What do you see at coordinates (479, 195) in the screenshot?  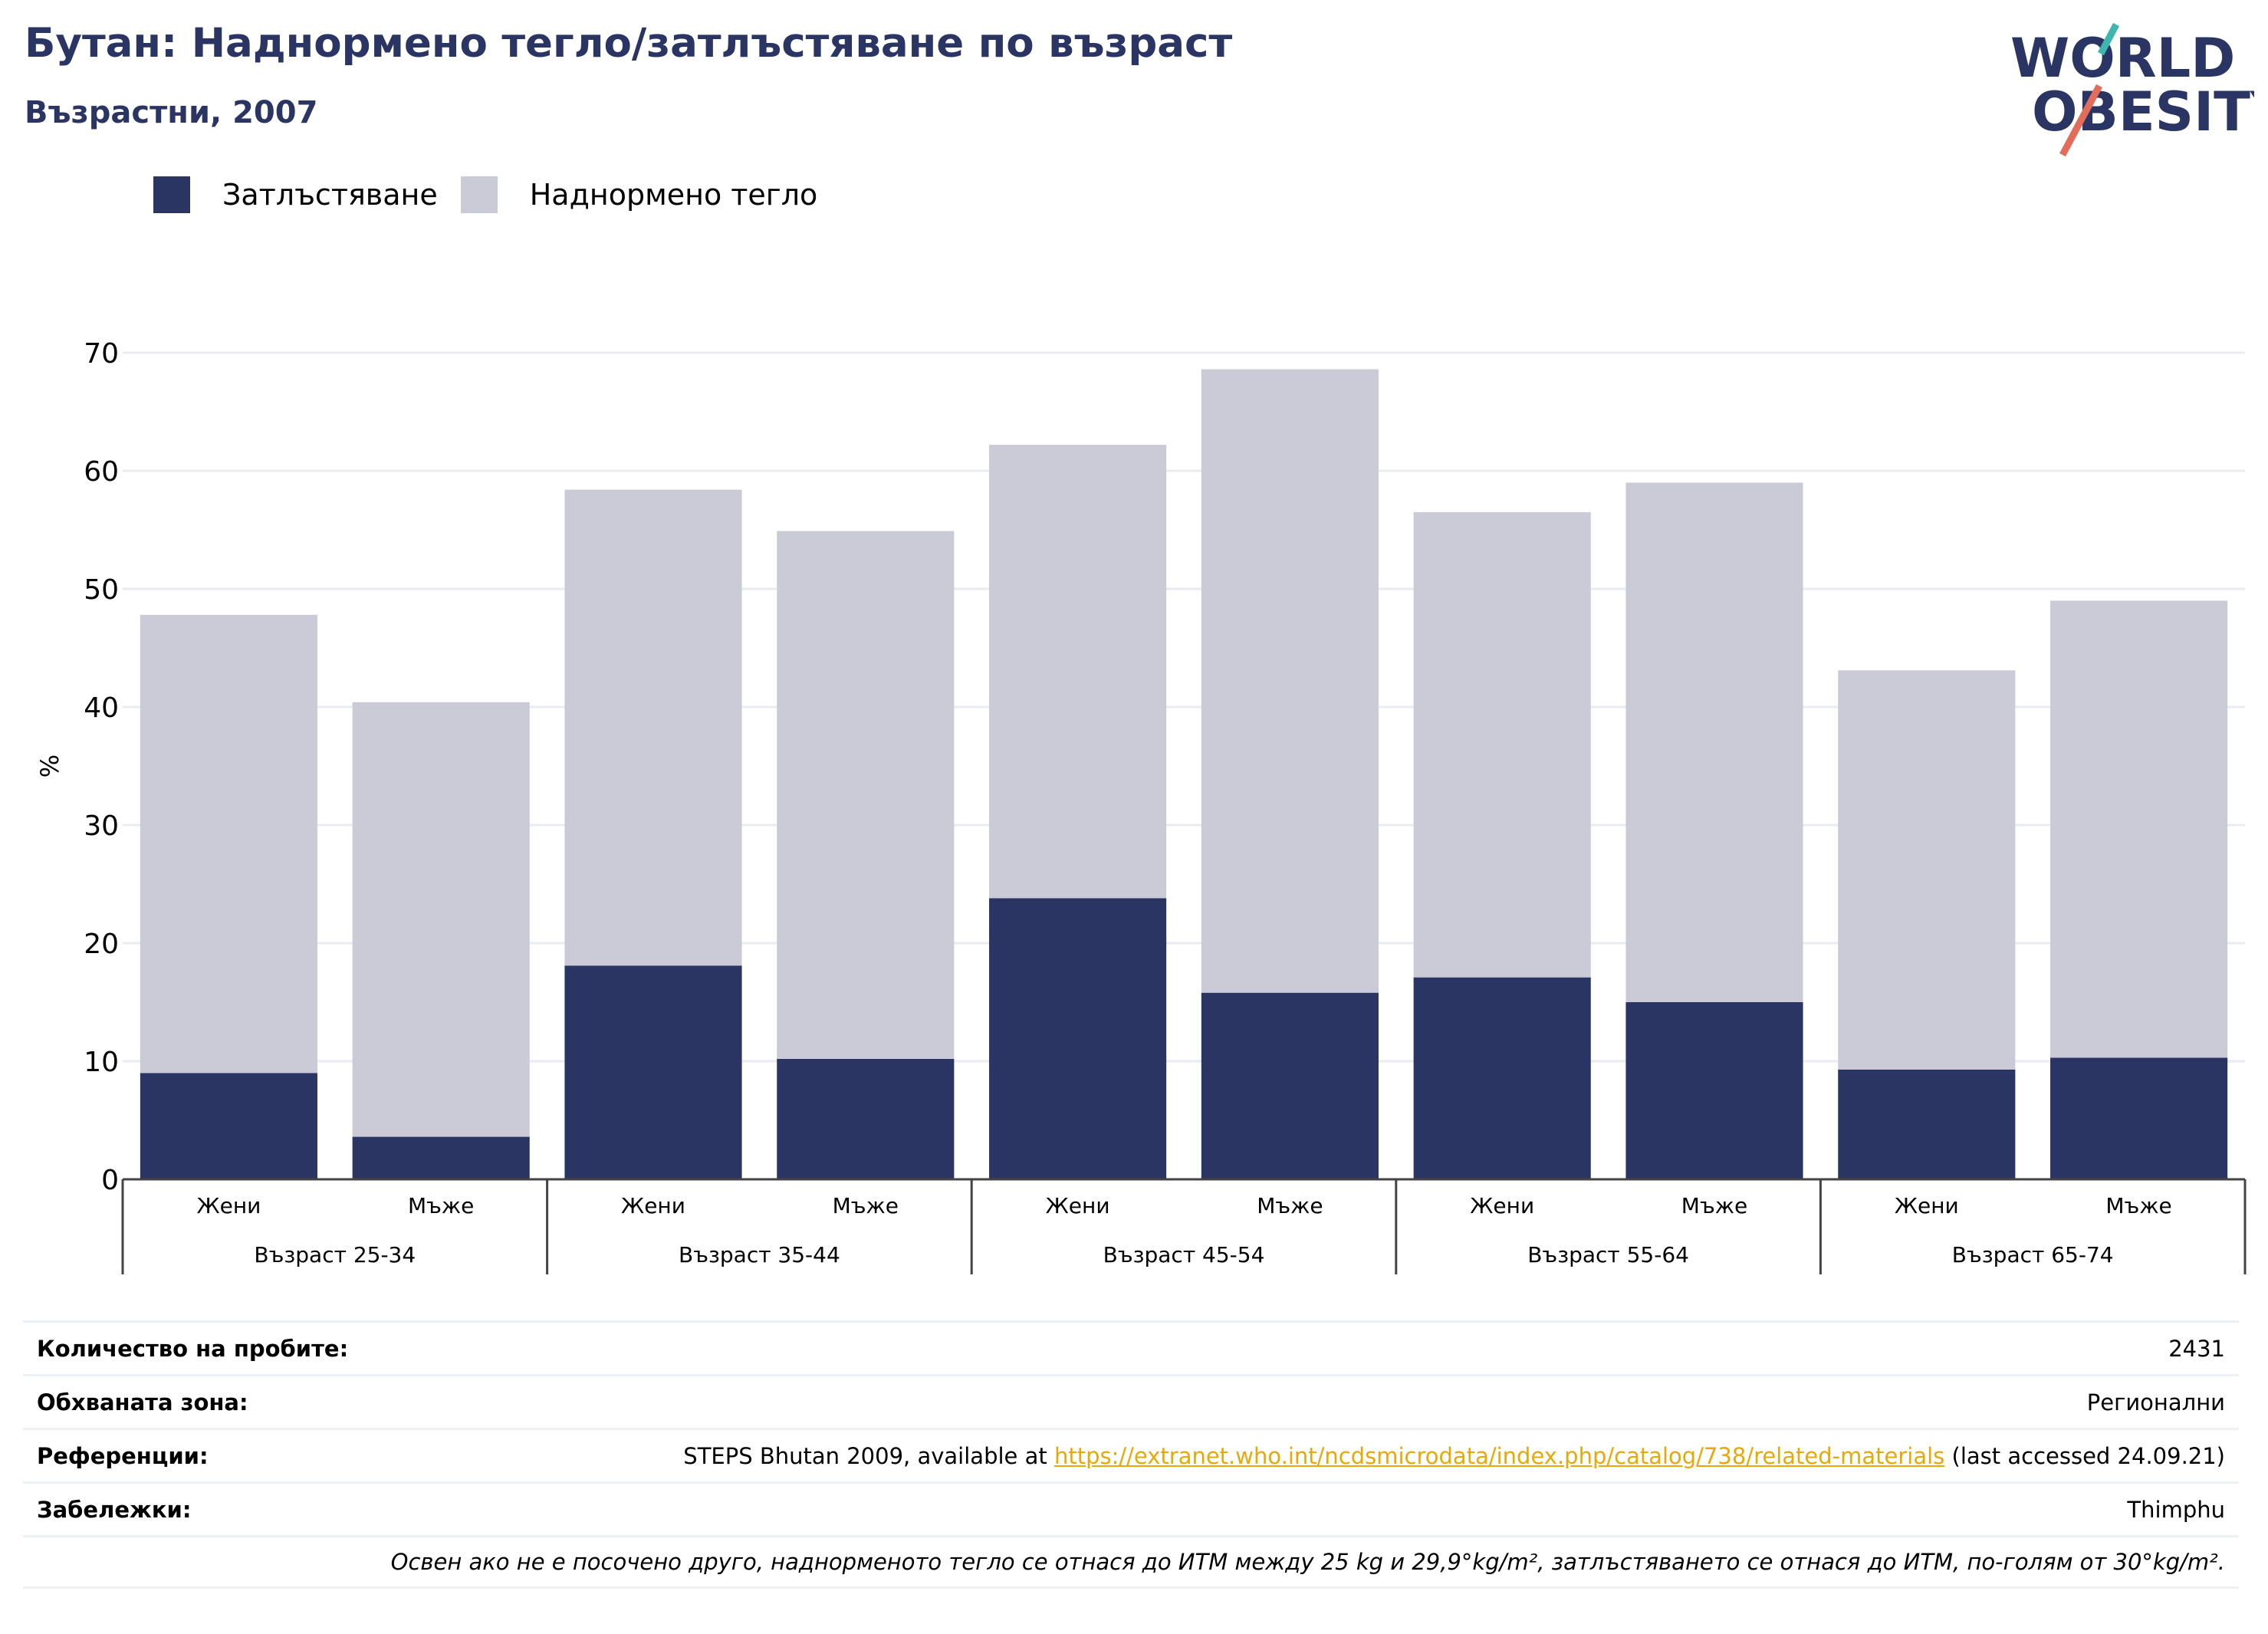 I see `legend-swatch-overweight` at bounding box center [479, 195].